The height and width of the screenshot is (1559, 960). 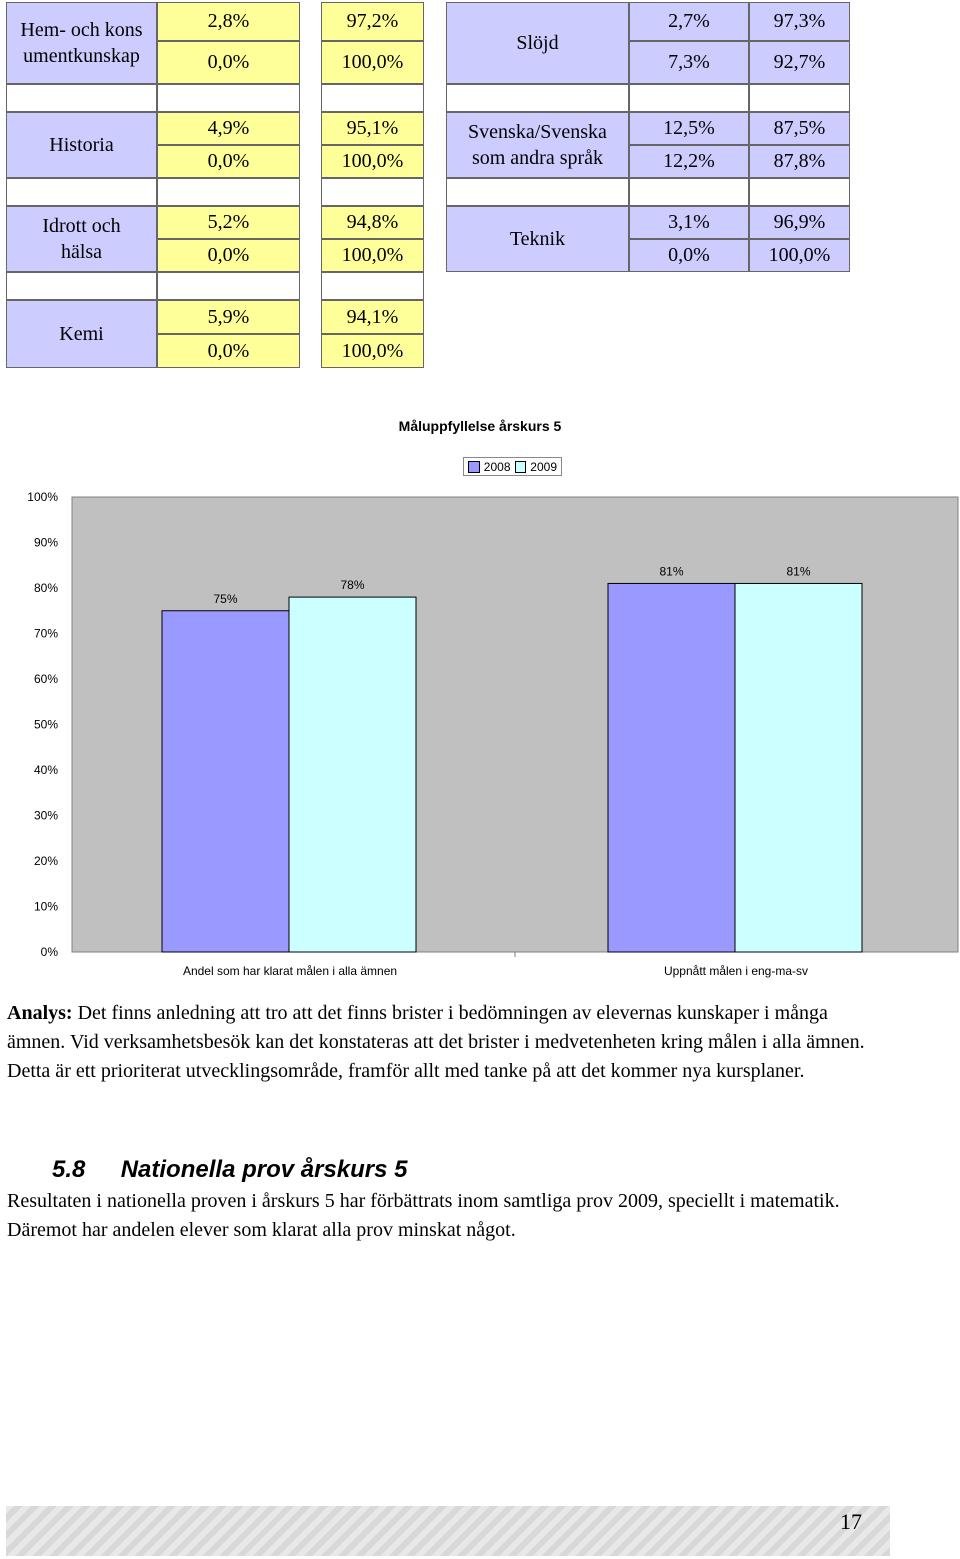 I want to click on subject-cell: Historia, so click(x=81, y=145).